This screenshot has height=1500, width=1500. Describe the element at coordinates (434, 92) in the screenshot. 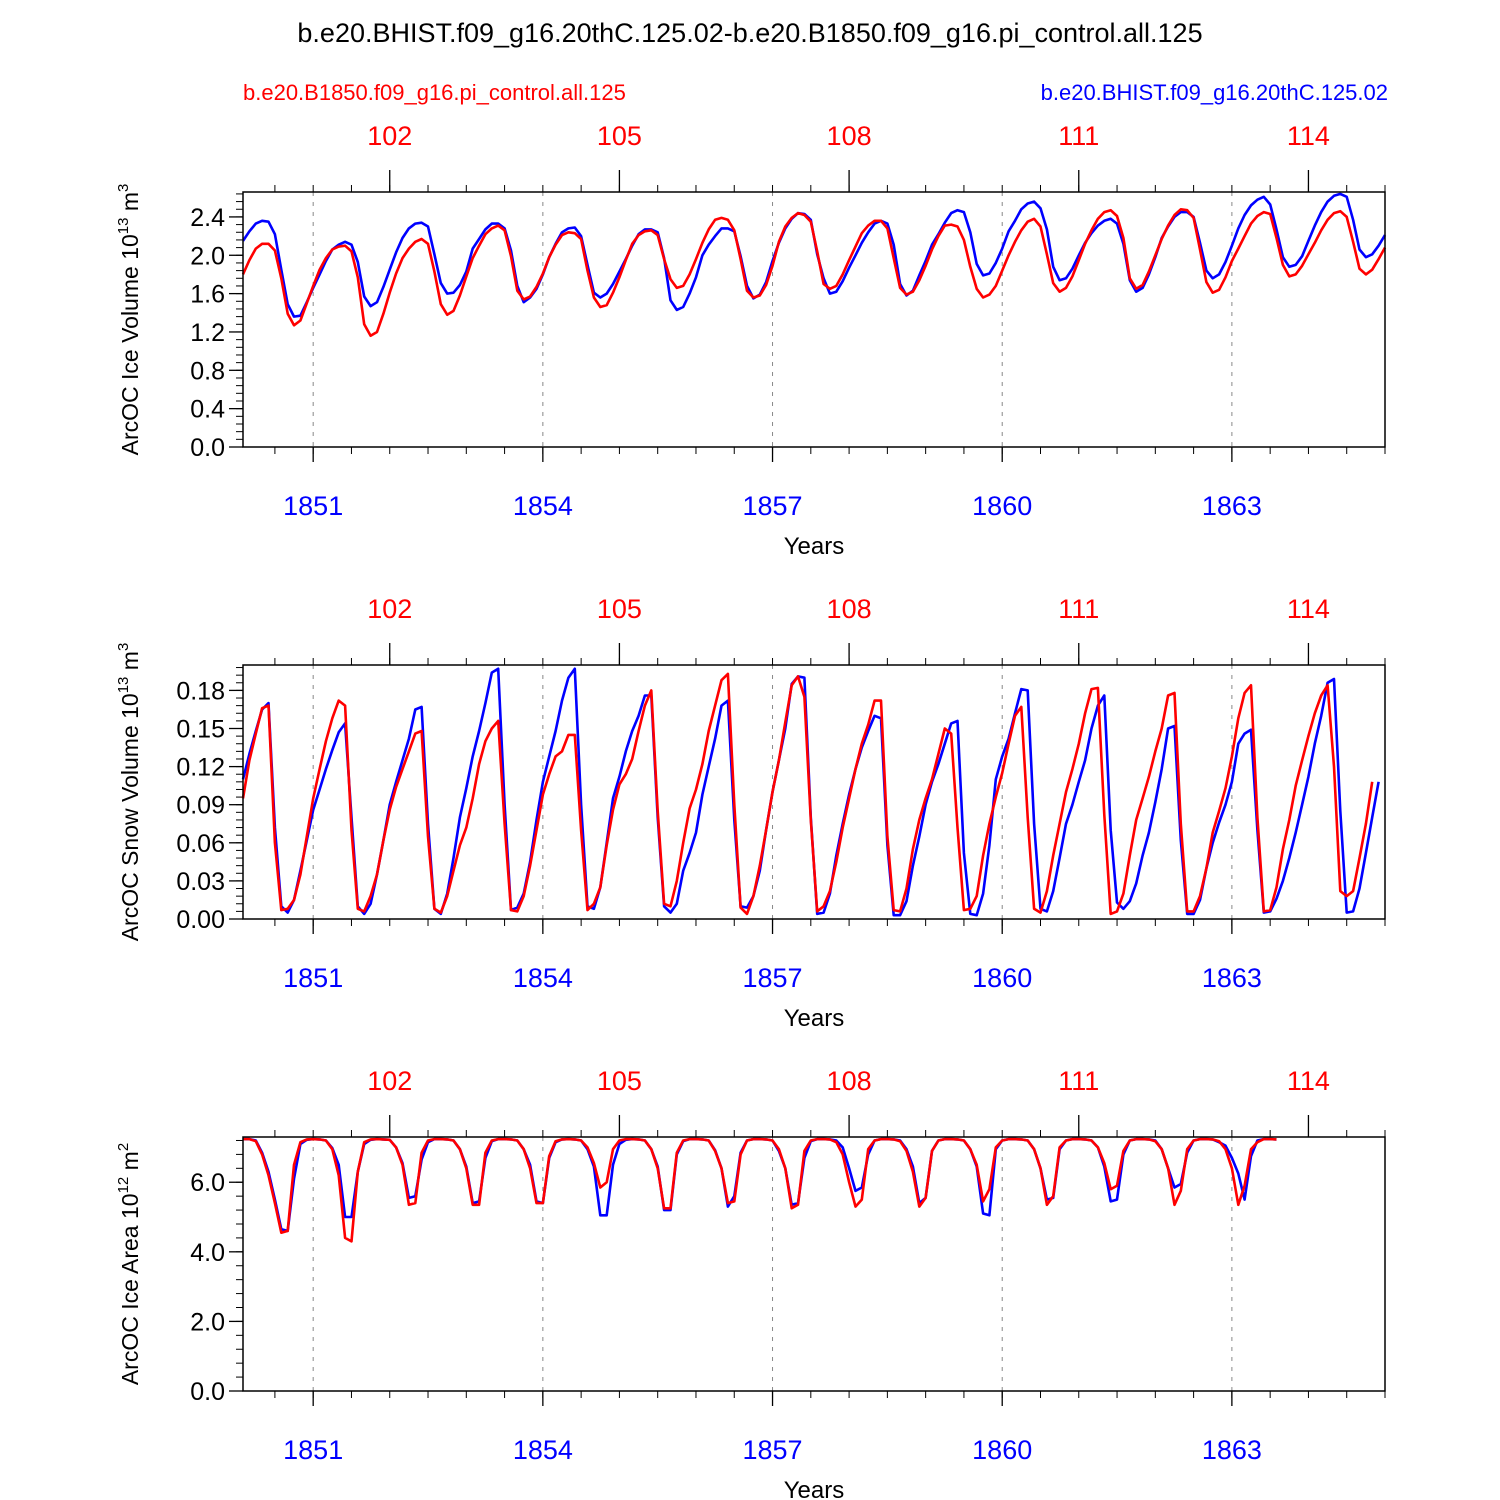

I see `control-case-label: b.e20.B1850.f09_g16.pi_control.all.125` at that location.